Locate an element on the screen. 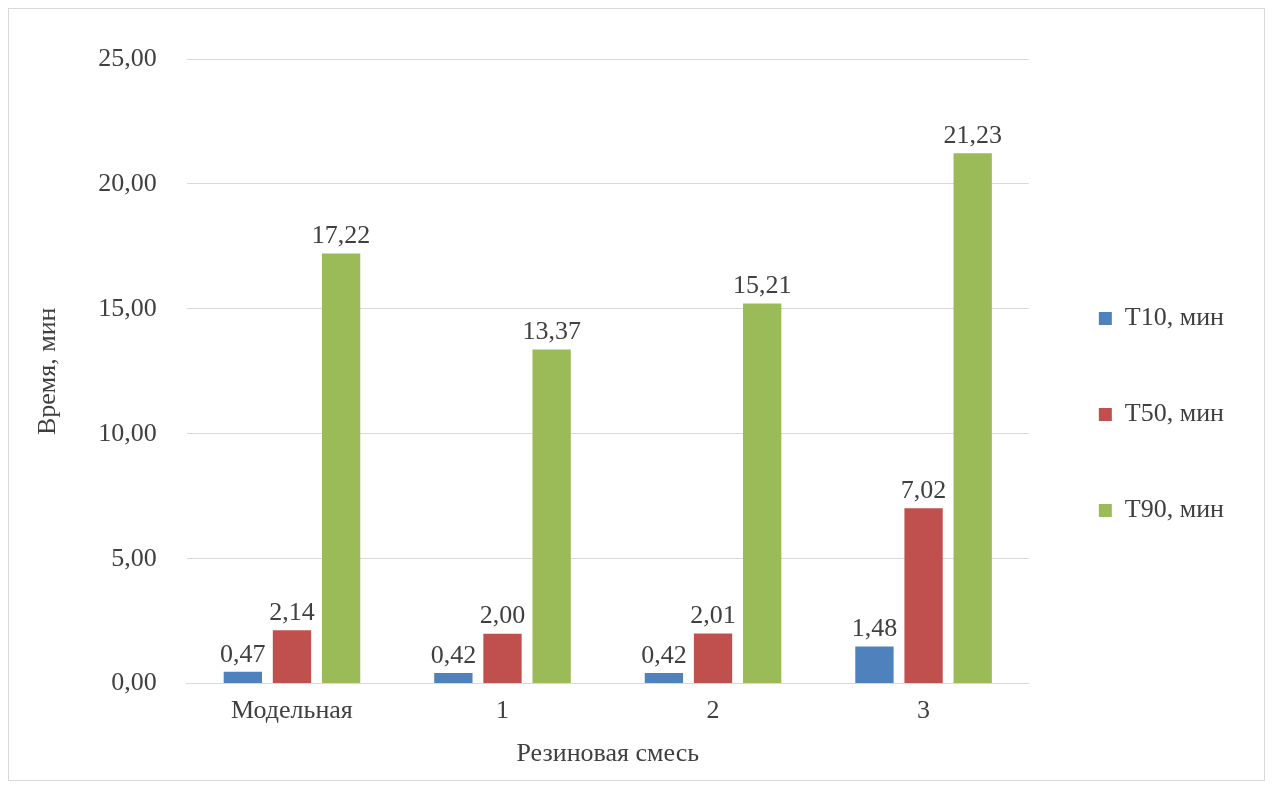 Image resolution: width=1273 pixels, height=789 pixels. data-label: 2,00 is located at coordinates (502, 615).